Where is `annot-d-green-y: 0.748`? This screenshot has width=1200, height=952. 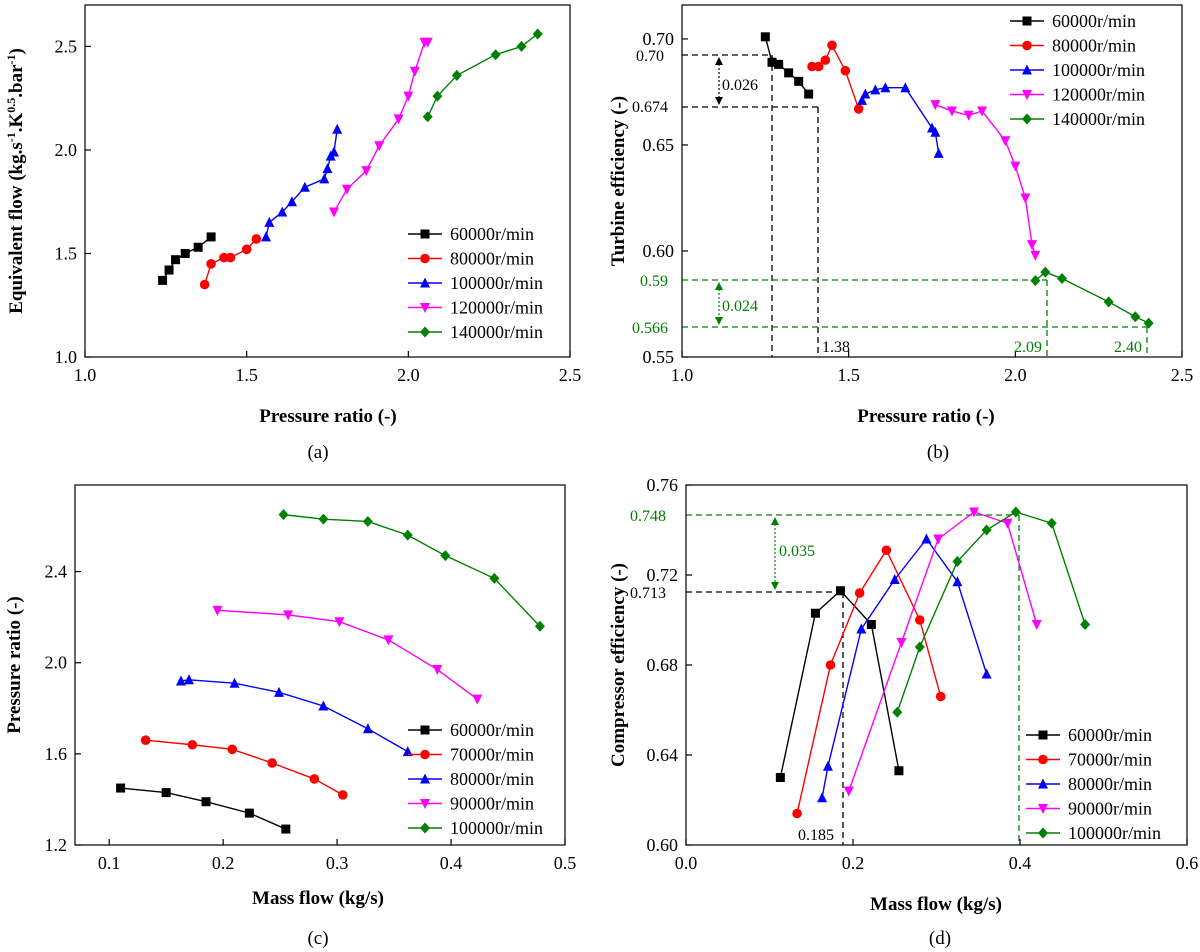 annot-d-green-y: 0.748 is located at coordinates (648, 516).